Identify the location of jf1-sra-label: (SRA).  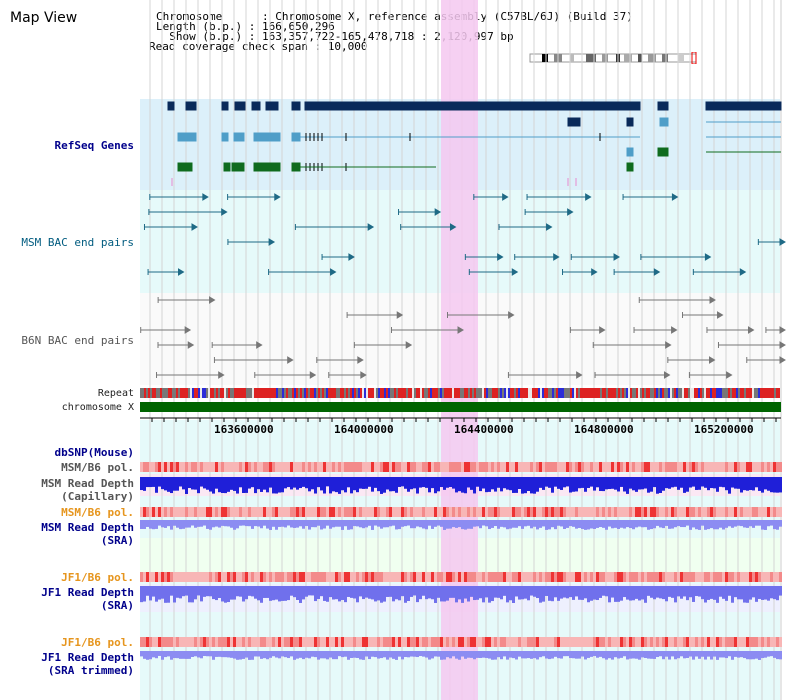
(117, 605).